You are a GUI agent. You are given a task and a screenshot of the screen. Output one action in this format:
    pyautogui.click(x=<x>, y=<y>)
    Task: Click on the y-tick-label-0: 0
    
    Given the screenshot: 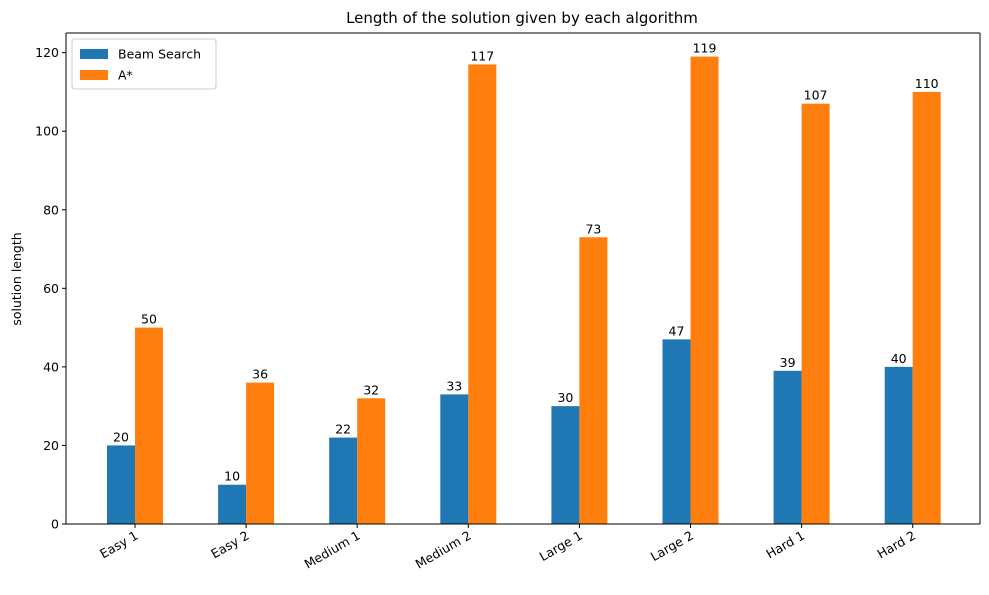 What is the action you would take?
    pyautogui.click(x=55, y=524)
    